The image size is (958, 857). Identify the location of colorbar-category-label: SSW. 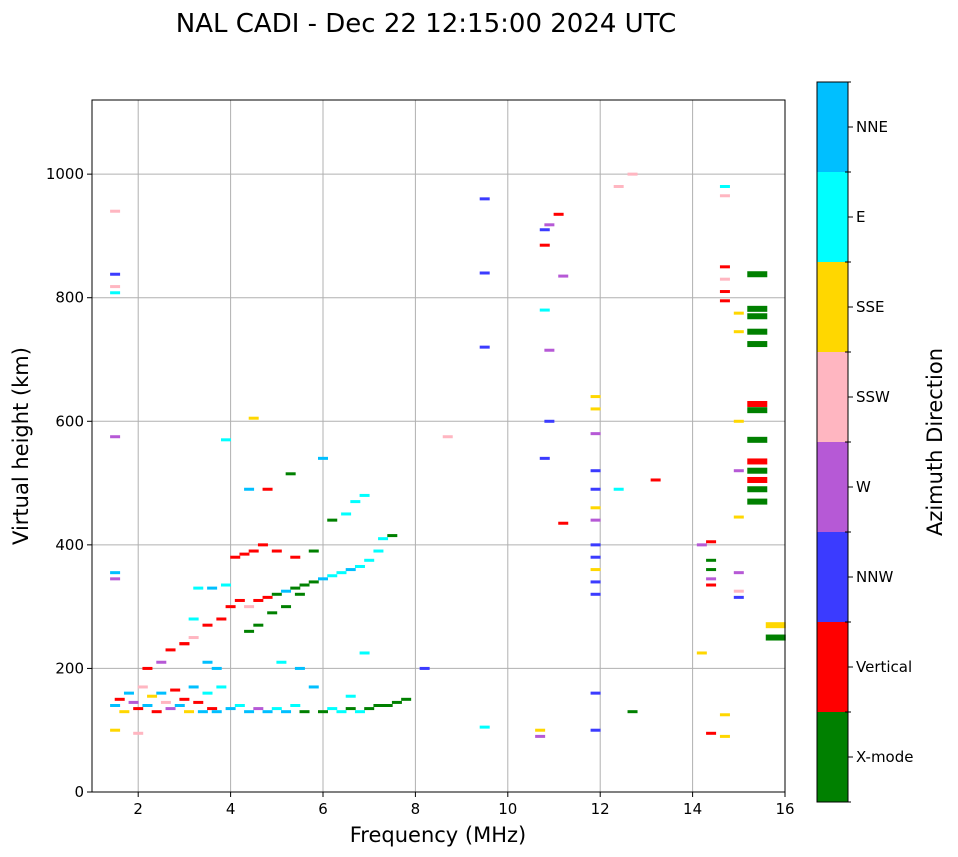
(873, 397).